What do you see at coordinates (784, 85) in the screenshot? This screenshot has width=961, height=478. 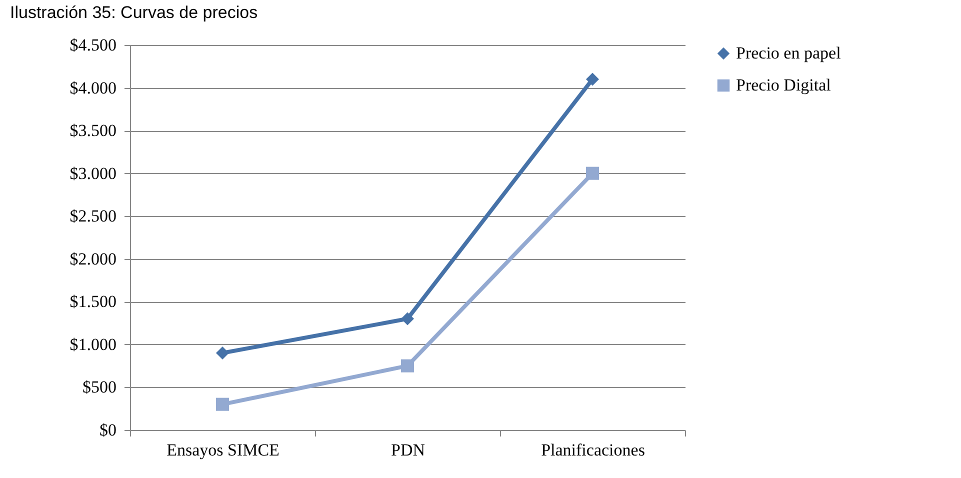 I see `legend-label: Precio Digital` at bounding box center [784, 85].